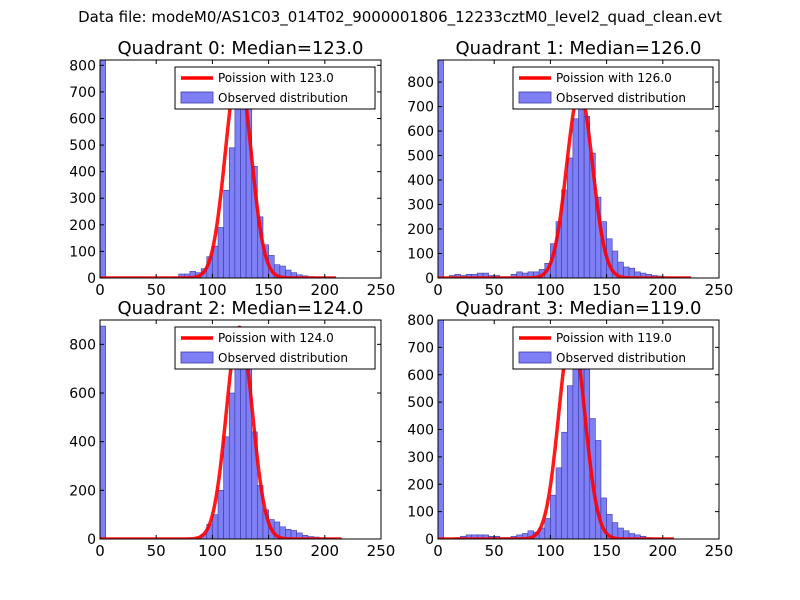 The height and width of the screenshot is (600, 800). What do you see at coordinates (276, 338) in the screenshot?
I see `legend-entry-poisson: Poission with 124.0` at bounding box center [276, 338].